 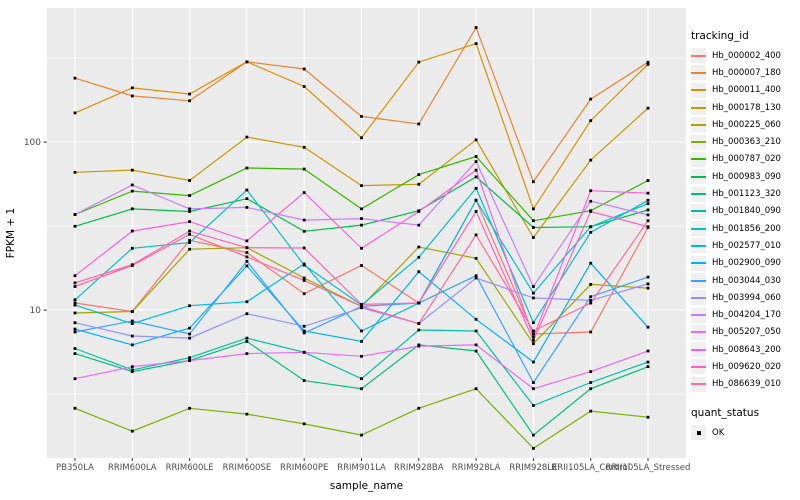 What do you see at coordinates (36, 311) in the screenshot?
I see `y-tick-label: 10` at bounding box center [36, 311].